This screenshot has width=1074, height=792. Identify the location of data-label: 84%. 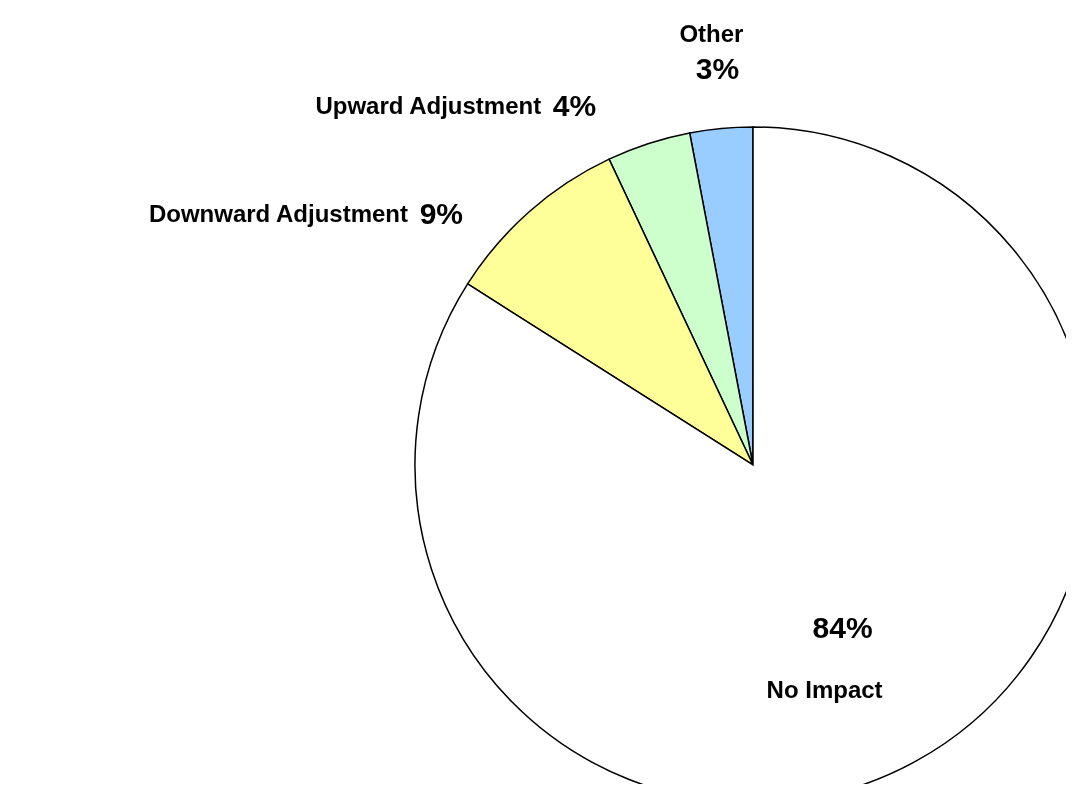
(842, 628).